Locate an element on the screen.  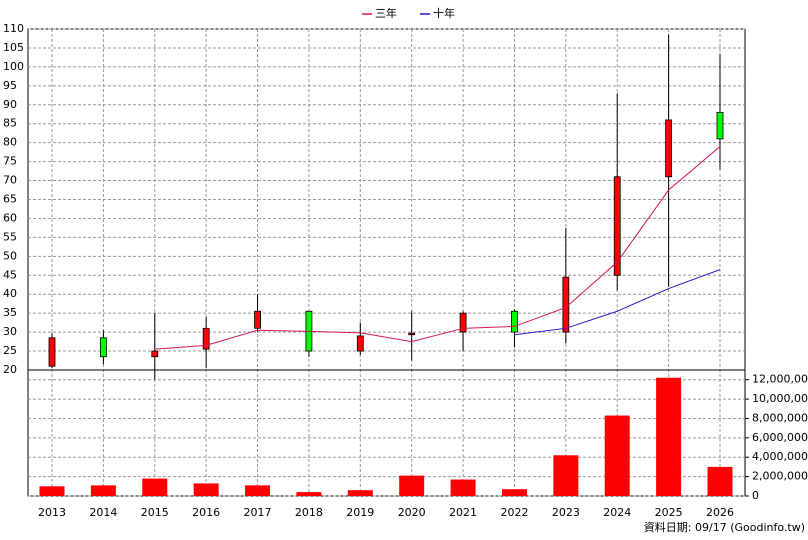
x-tick-label: 2026 is located at coordinates (720, 512).